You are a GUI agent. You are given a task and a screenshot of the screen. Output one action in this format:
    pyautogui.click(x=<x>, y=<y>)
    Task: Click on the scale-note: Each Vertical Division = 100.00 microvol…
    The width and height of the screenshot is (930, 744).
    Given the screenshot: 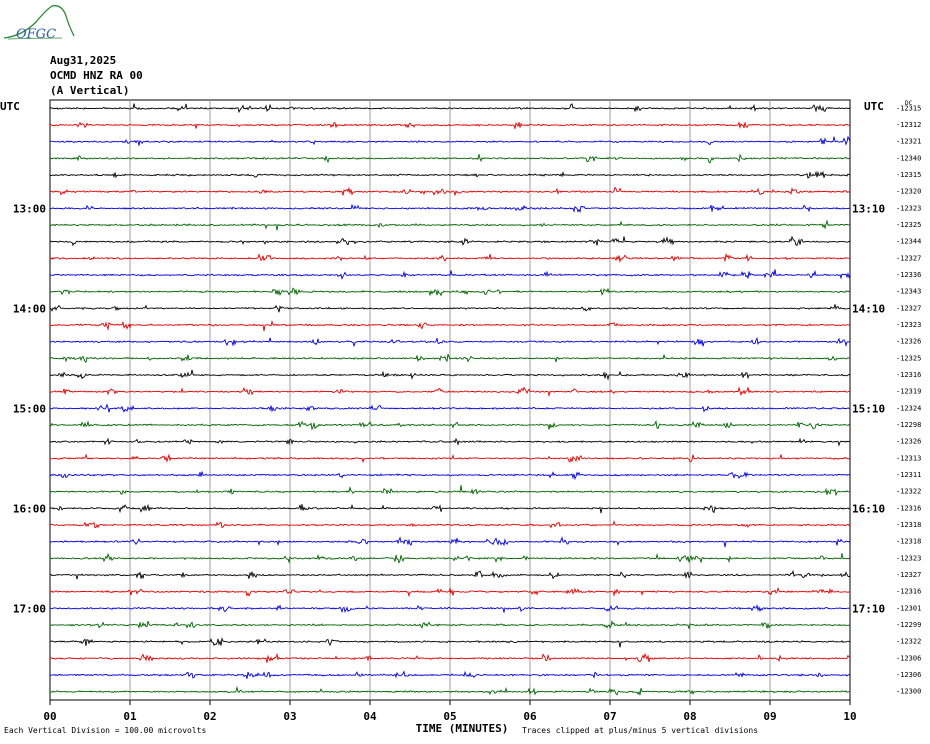 What is the action you would take?
    pyautogui.click(x=105, y=730)
    